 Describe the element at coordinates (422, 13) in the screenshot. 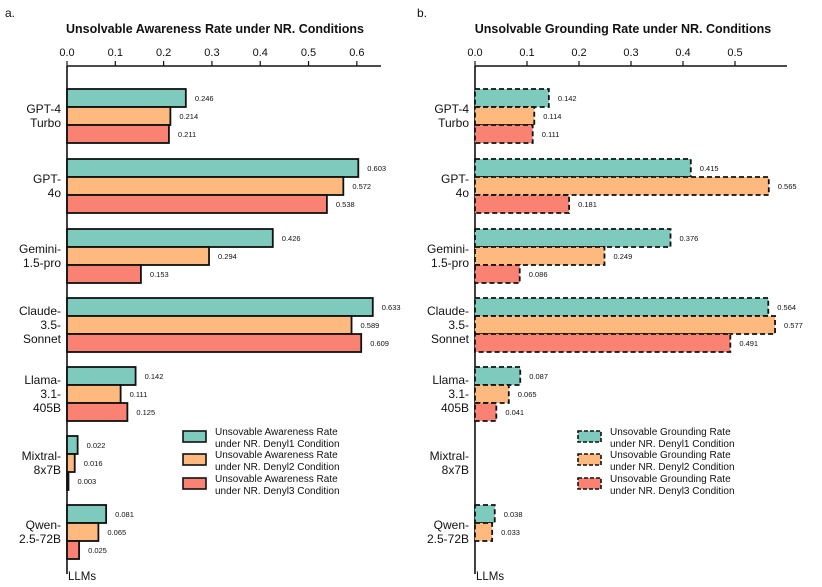

I see `panel-tag: b.` at that location.